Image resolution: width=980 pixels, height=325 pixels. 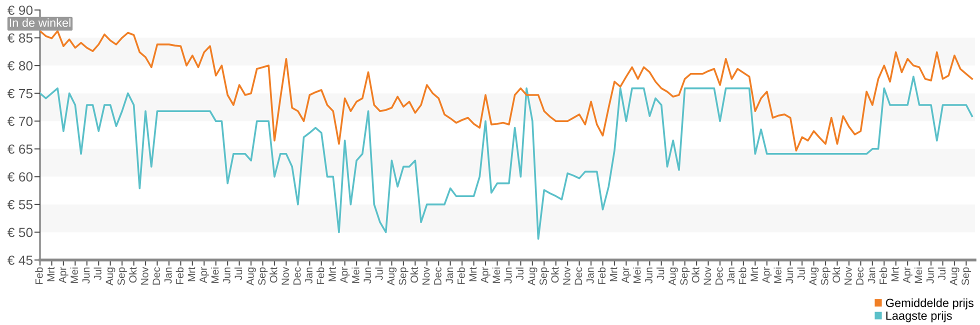 I want to click on y-tick-label: € 85, so click(x=20, y=38).